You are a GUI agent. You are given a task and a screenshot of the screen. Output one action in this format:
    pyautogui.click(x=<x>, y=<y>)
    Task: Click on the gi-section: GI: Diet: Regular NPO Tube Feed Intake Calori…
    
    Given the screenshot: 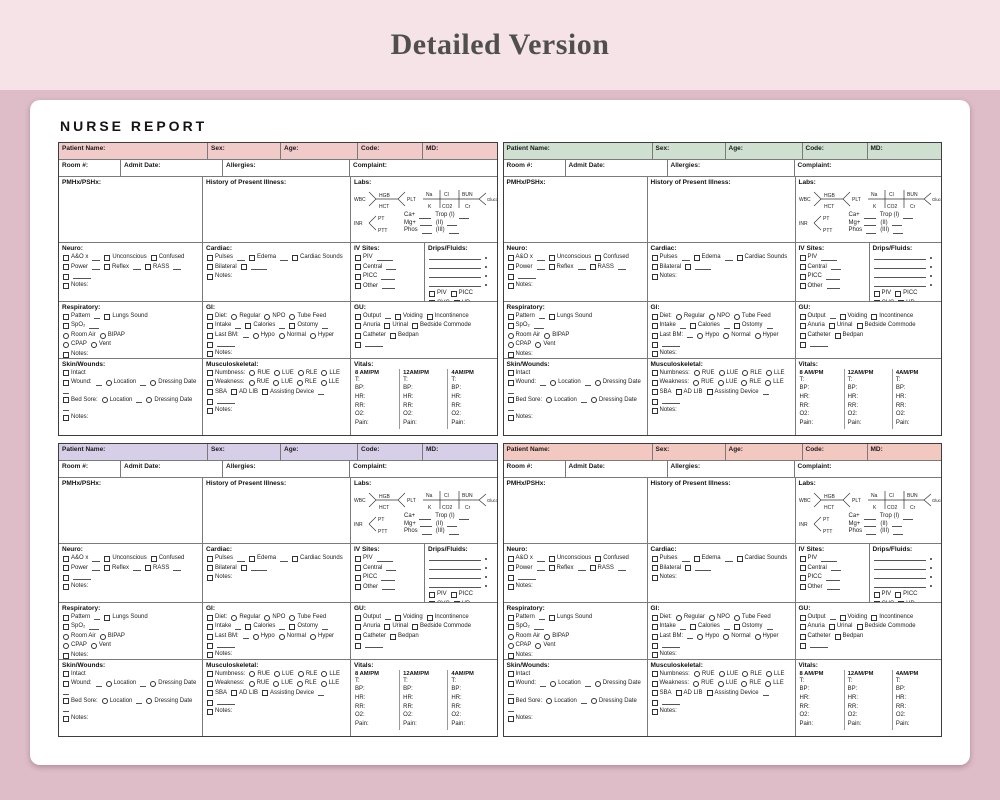 What is the action you would take?
    pyautogui.click(x=720, y=329)
    